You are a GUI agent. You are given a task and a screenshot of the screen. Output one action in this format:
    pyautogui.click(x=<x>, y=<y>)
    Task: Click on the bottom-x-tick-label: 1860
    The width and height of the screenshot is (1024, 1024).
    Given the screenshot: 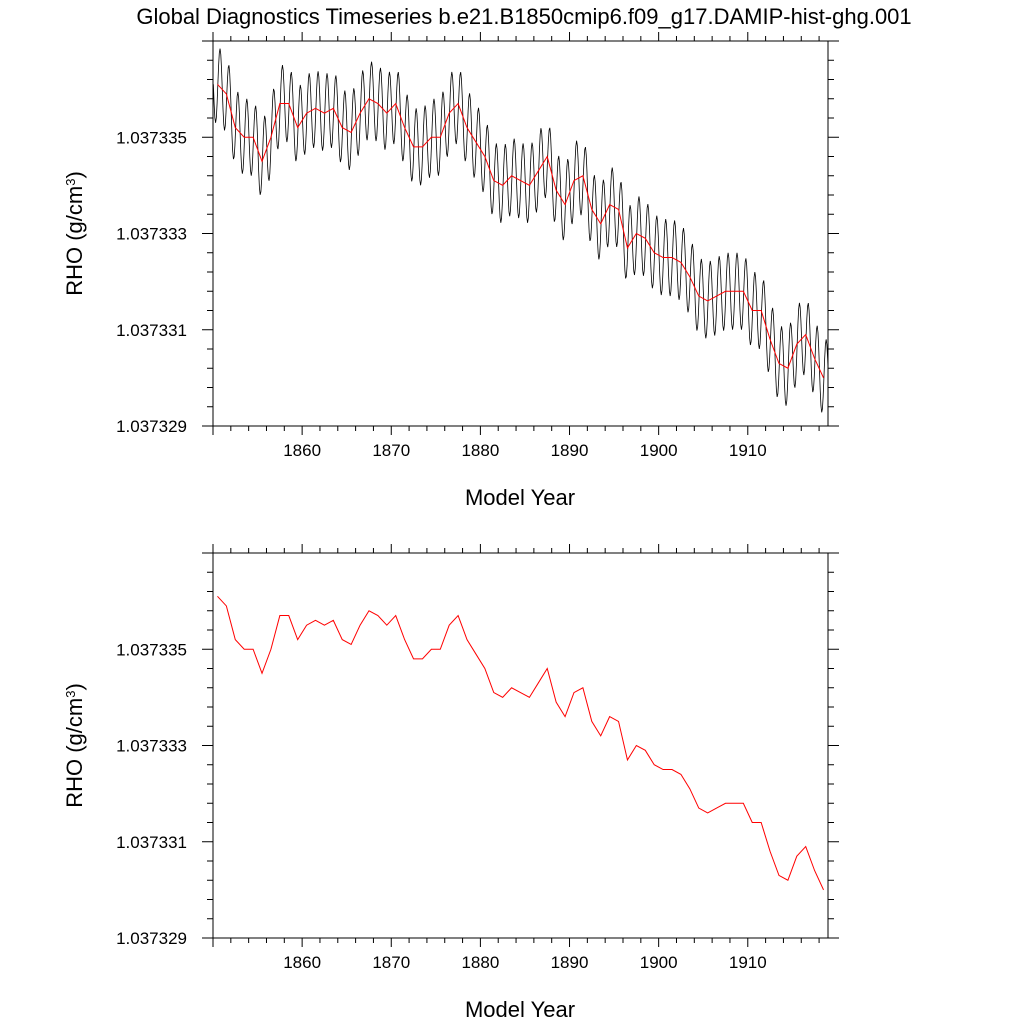 What is the action you would take?
    pyautogui.click(x=302, y=962)
    